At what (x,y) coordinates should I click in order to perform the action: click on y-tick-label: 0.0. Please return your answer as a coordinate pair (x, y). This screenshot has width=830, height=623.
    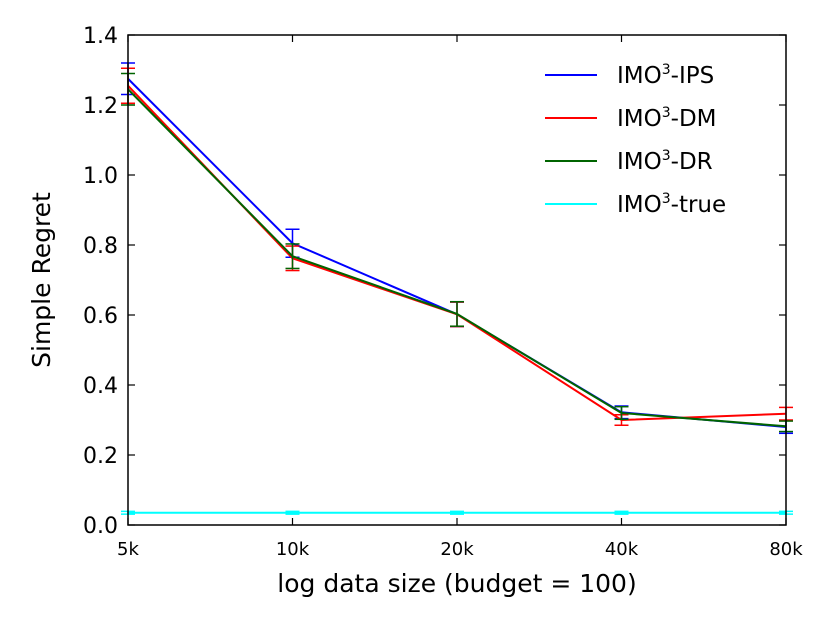
    Looking at the image, I should click on (100, 526).